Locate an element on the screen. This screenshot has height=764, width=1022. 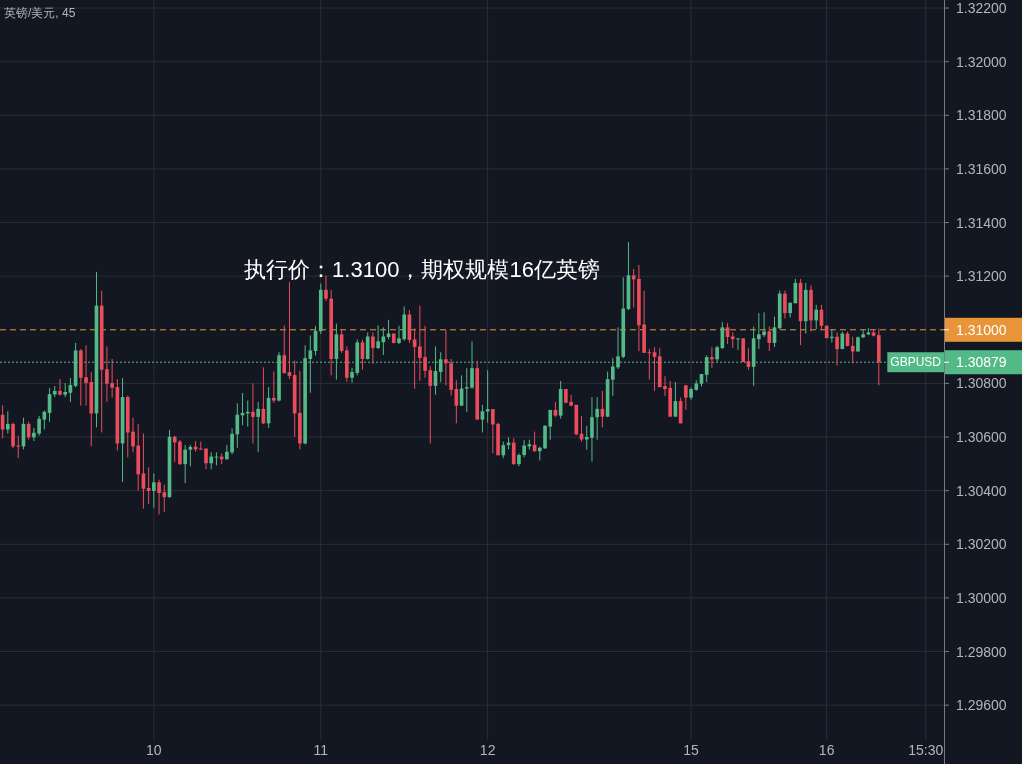
y-tick-label: 1.29800 is located at coordinates (981, 651).